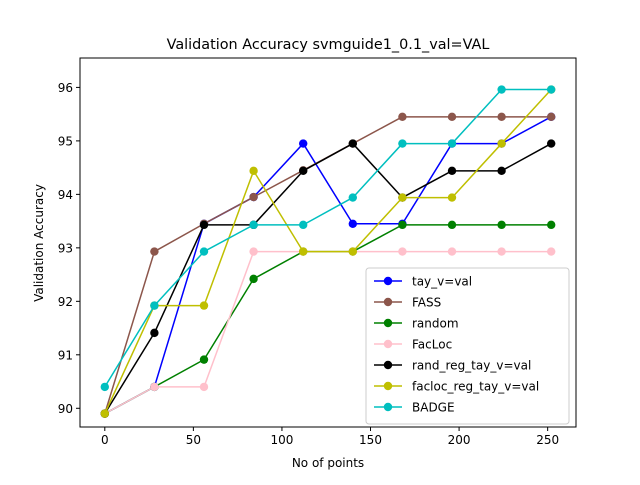 The height and width of the screenshot is (485, 640). Describe the element at coordinates (105, 440) in the screenshot. I see `x-tick-label: 0` at that location.